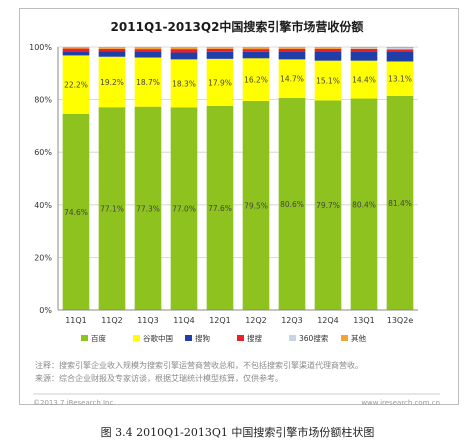 Image resolution: width=475 pixels, height=443 pixels. Describe the element at coordinates (400, 320) in the screenshot. I see `x-tick-label: 13Q2e` at that location.